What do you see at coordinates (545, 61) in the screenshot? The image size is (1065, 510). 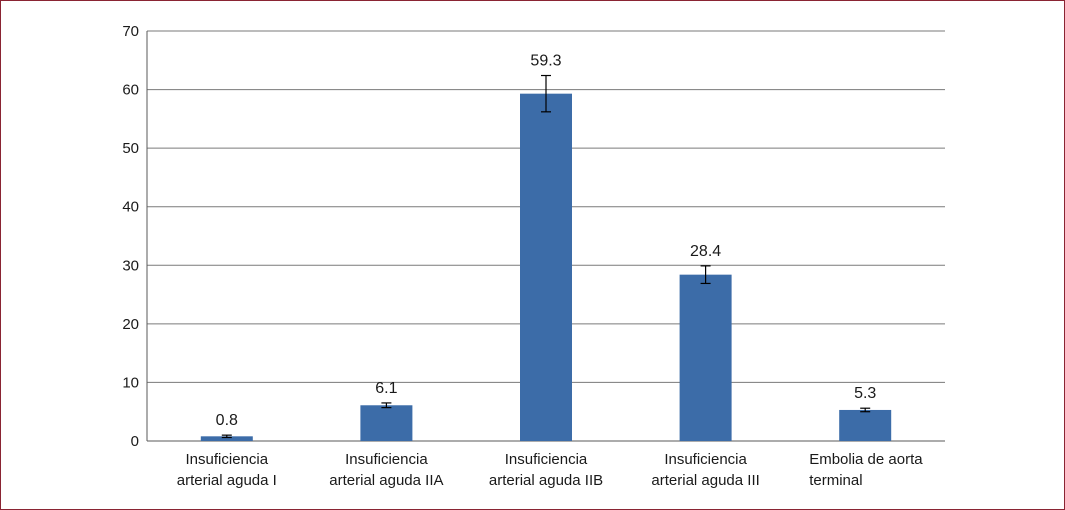 I see `data-label-3: 59.3` at bounding box center [545, 61].